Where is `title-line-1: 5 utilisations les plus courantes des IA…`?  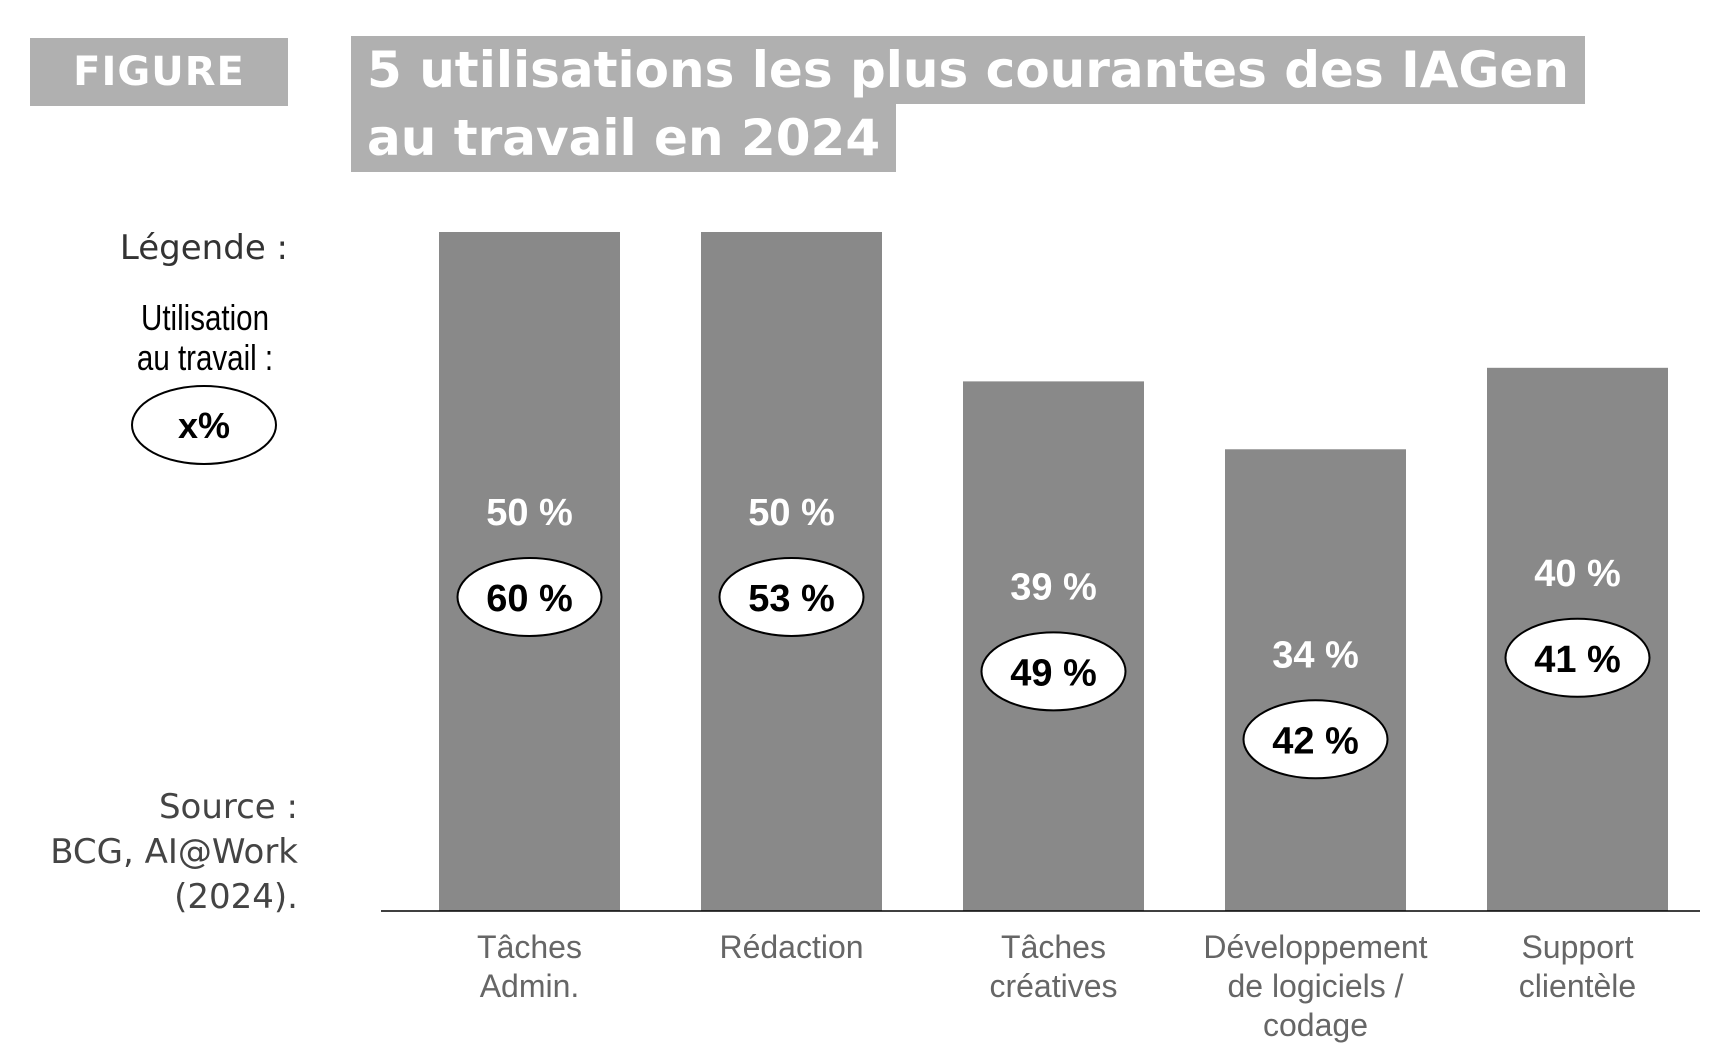 title-line-1: 5 utilisations les plus courantes des IA… is located at coordinates (968, 70).